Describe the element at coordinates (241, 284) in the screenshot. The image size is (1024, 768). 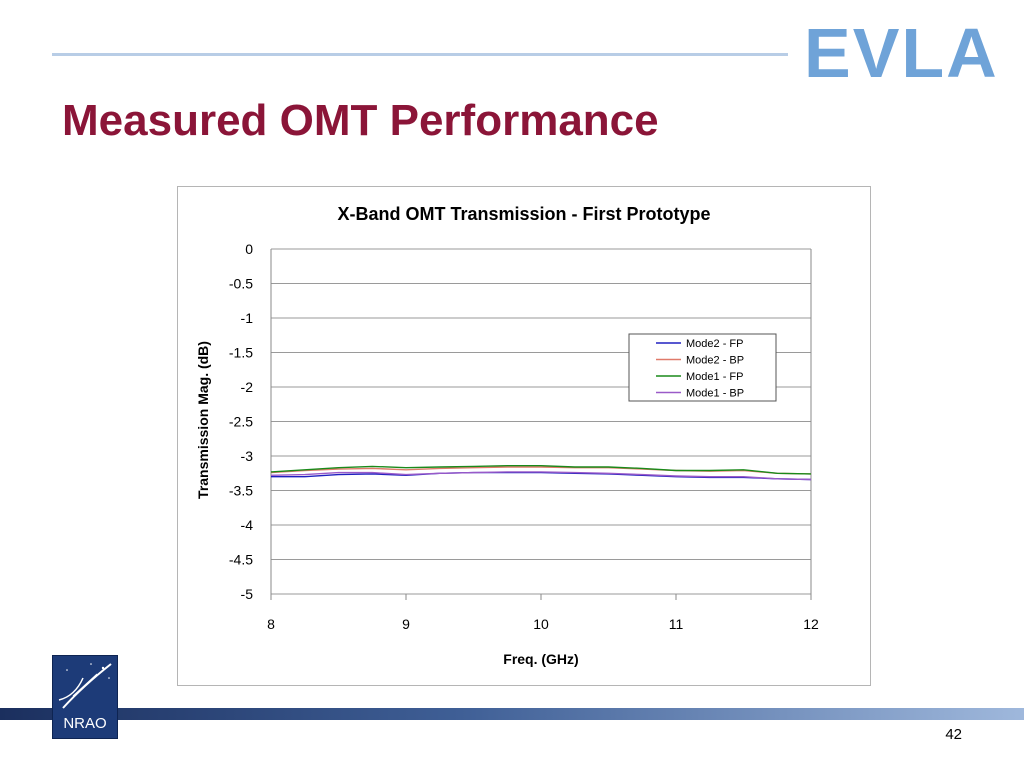
I see `y-tick-label: -0.5` at that location.